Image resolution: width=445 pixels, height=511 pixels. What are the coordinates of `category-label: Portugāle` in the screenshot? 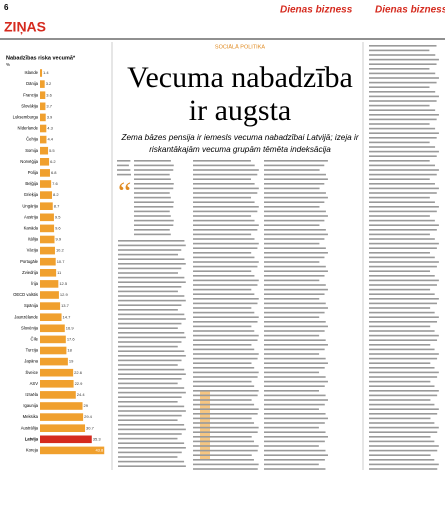 It's located at (29, 261).